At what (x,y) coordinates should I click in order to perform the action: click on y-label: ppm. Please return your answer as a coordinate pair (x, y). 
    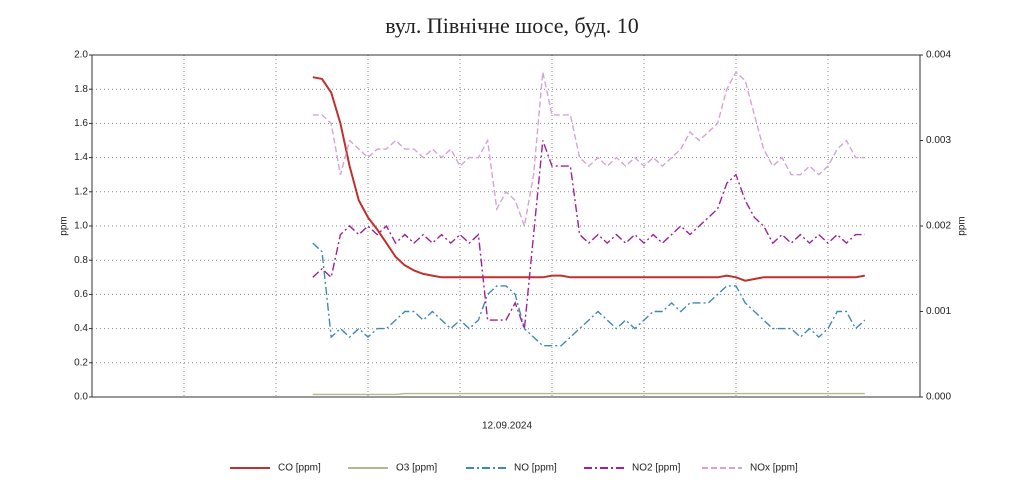
    Looking at the image, I should click on (64, 225).